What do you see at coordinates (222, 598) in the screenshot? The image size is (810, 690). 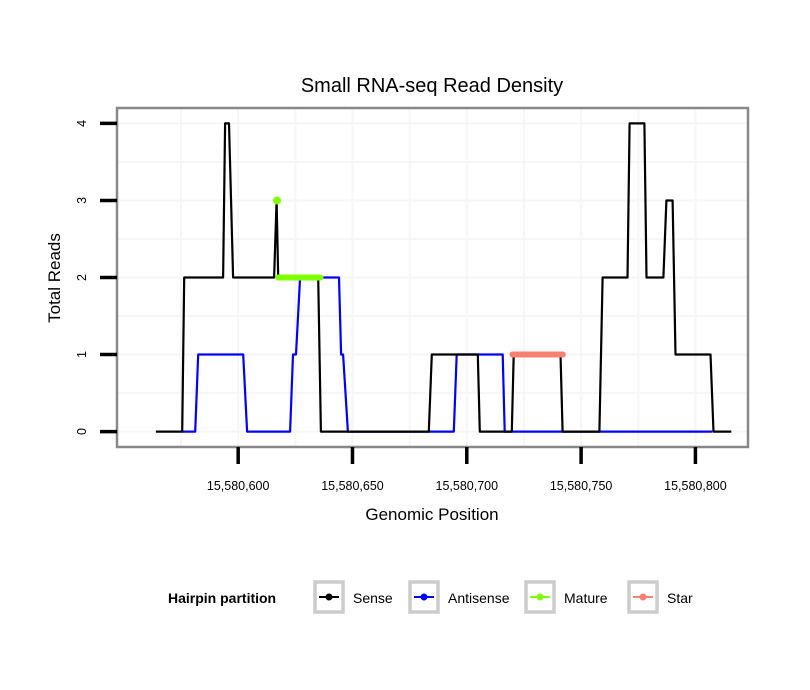 I see `legend-title: Hairpin partition` at bounding box center [222, 598].